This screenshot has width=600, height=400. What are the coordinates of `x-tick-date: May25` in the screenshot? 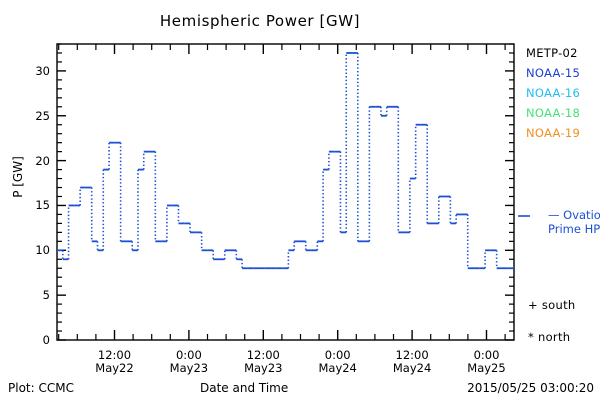 It's located at (486, 368).